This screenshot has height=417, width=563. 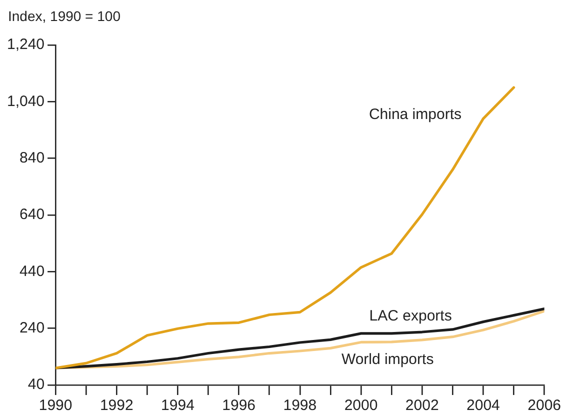 I want to click on series-label: LAC exports, so click(x=410, y=316).